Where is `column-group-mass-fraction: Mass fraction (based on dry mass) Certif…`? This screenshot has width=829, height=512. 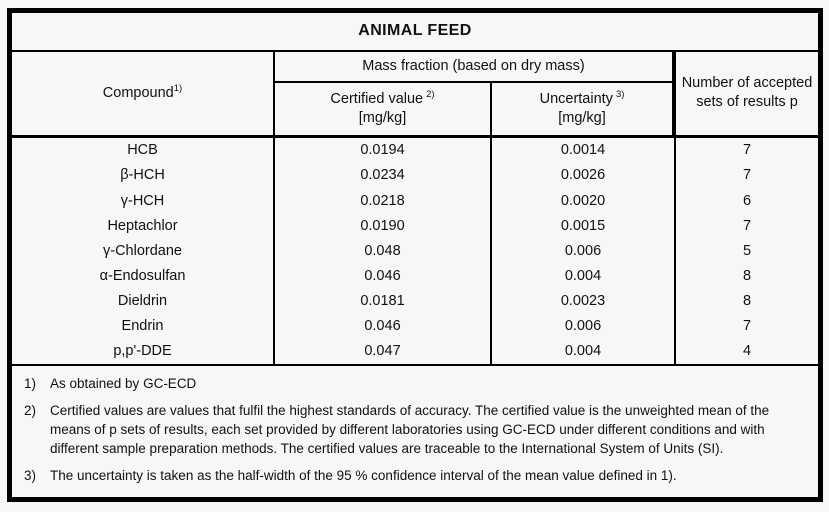 column-group-mass-fraction: Mass fraction (based on dry mass) Certif… is located at coordinates (473, 93).